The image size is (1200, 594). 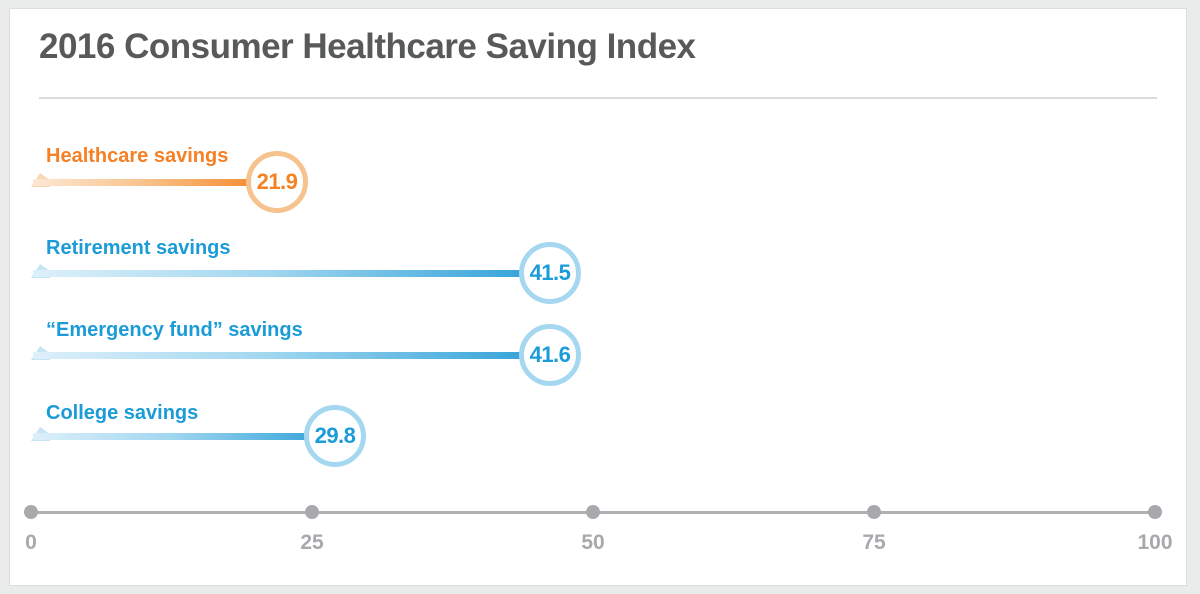 I want to click on value-label: 21.9, so click(x=277, y=181).